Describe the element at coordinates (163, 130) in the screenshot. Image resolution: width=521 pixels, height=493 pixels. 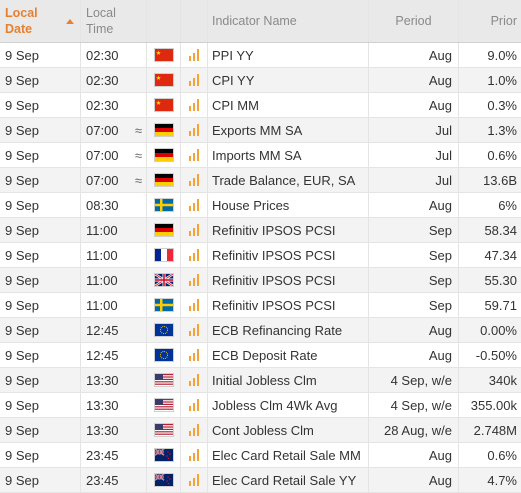
I see `germany-flag-icon` at that location.